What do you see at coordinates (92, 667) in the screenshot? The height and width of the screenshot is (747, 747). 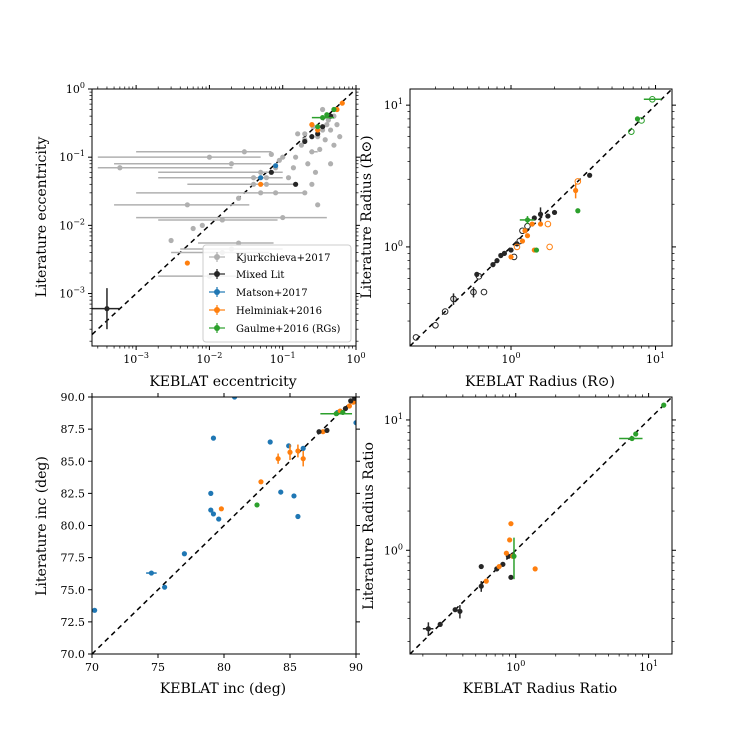 I see `tick-label: 70` at bounding box center [92, 667].